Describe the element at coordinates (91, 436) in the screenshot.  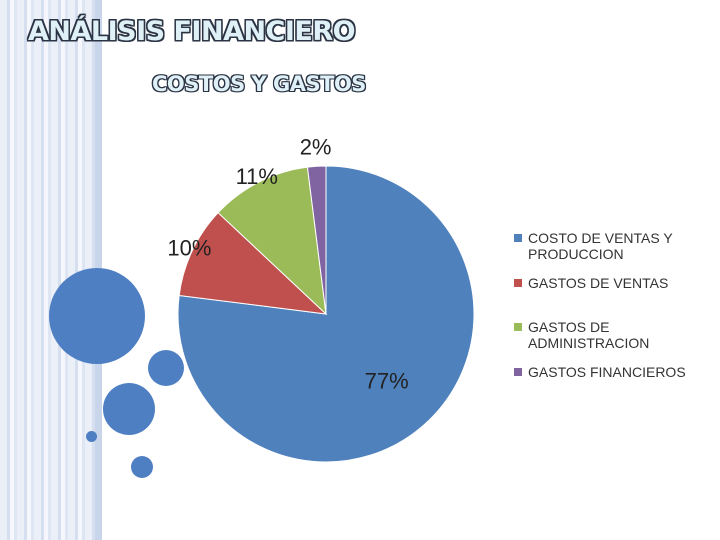
I see `decorative-circle-tiny` at that location.